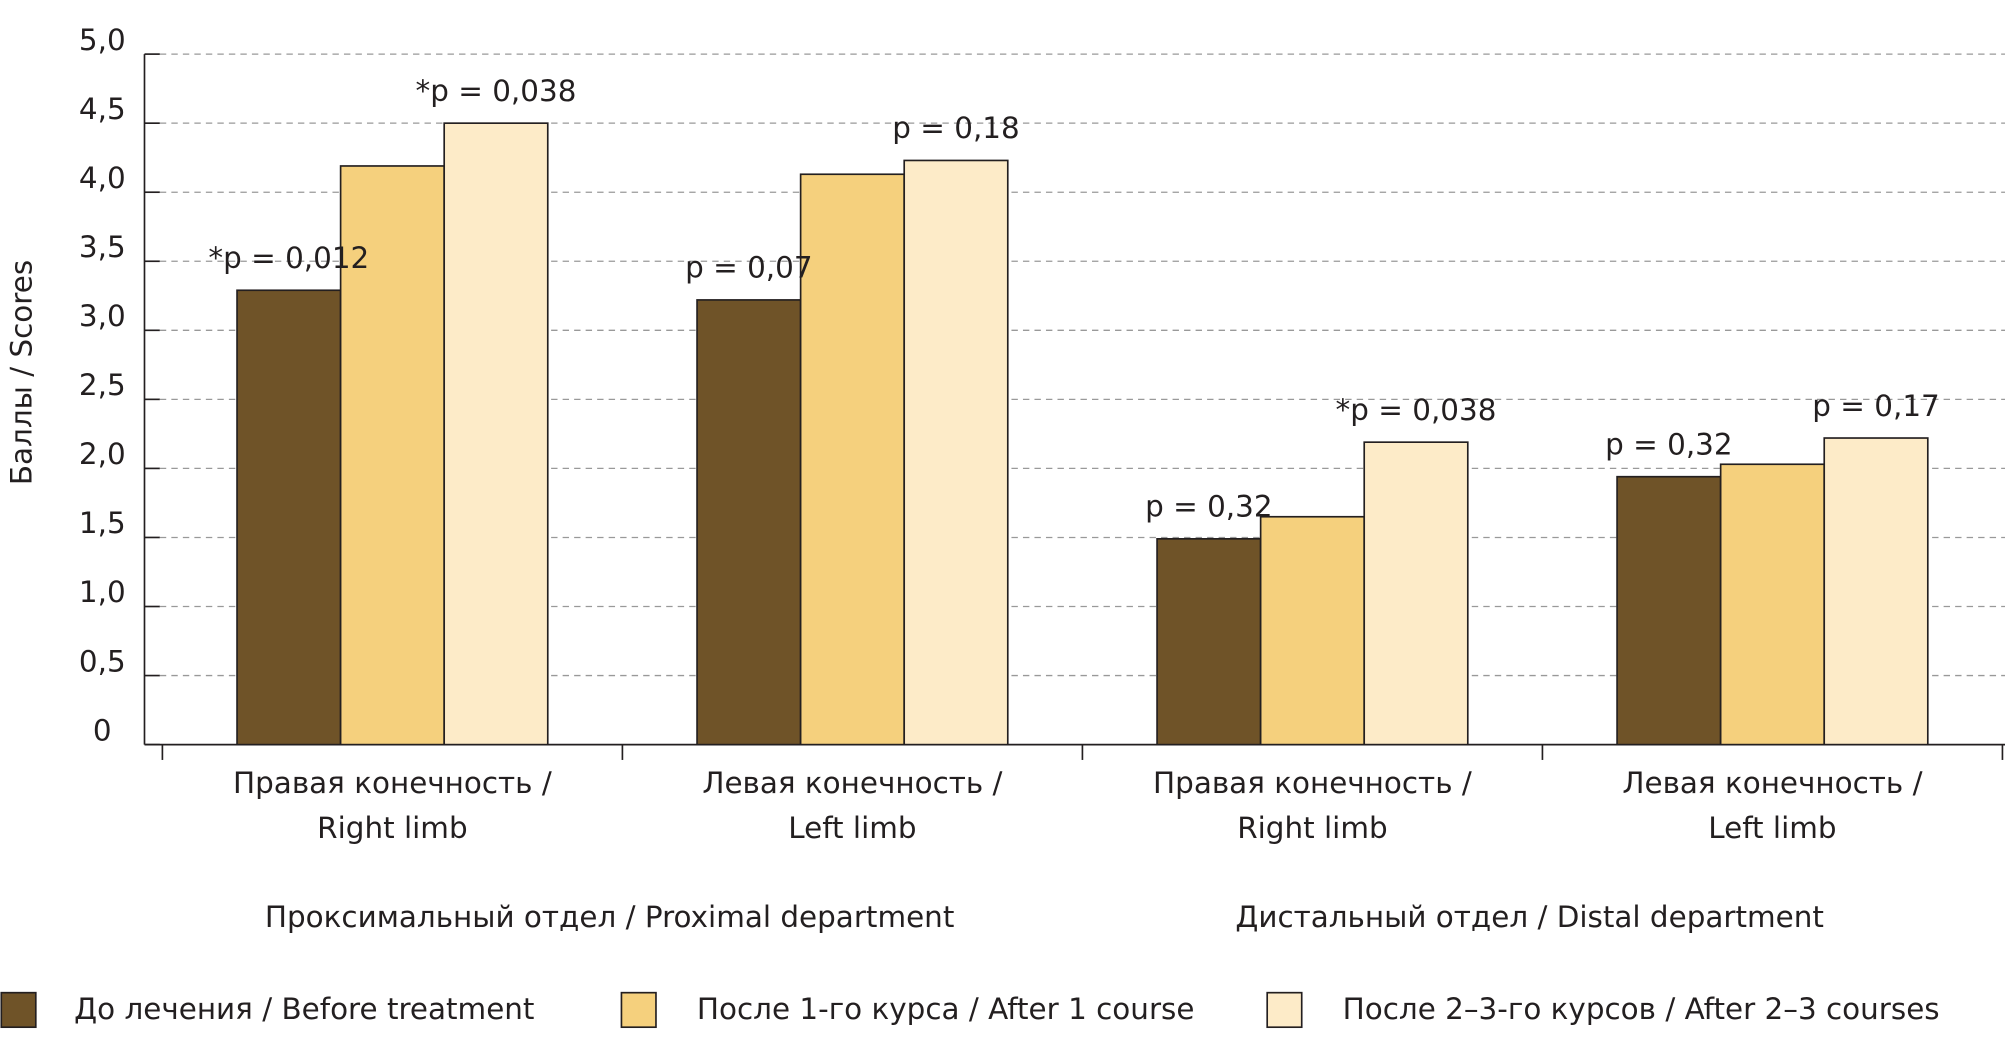 Image resolution: width=2005 pixels, height=1038 pixels. What do you see at coordinates (102, 385) in the screenshot?
I see `y-tick-label: 2,5` at bounding box center [102, 385].